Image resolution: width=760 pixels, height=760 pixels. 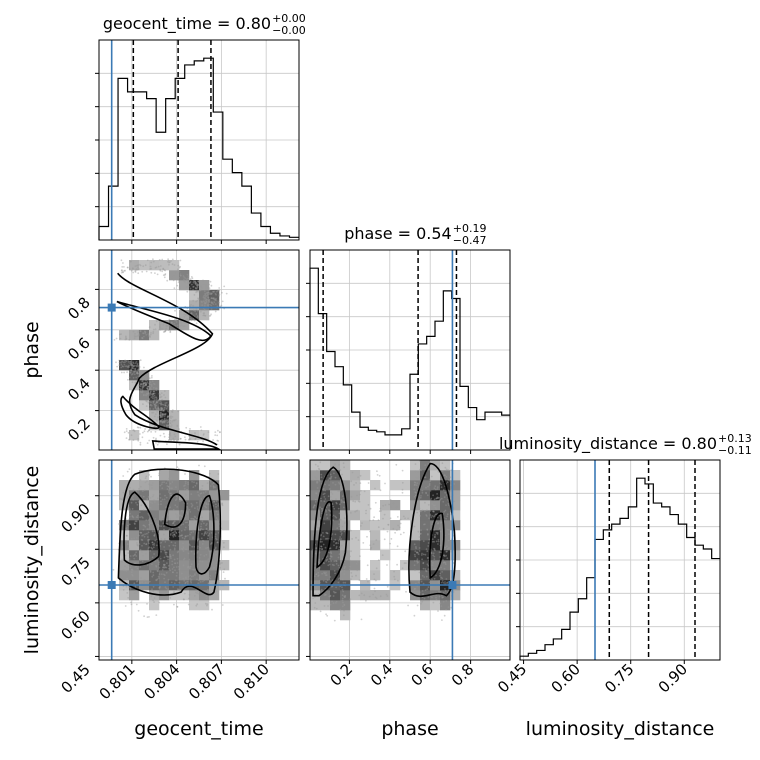 What do you see at coordinates (198, 729) in the screenshot?
I see `x-axis-label-geocent_time: geocent_time` at bounding box center [198, 729].